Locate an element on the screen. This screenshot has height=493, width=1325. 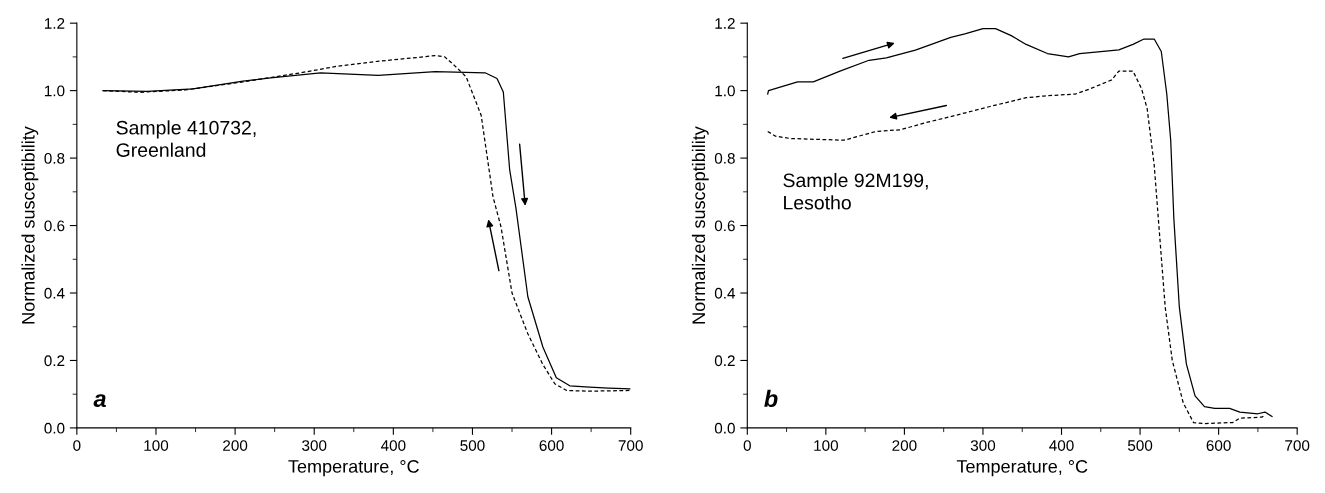
annotation: b is located at coordinates (771, 398).